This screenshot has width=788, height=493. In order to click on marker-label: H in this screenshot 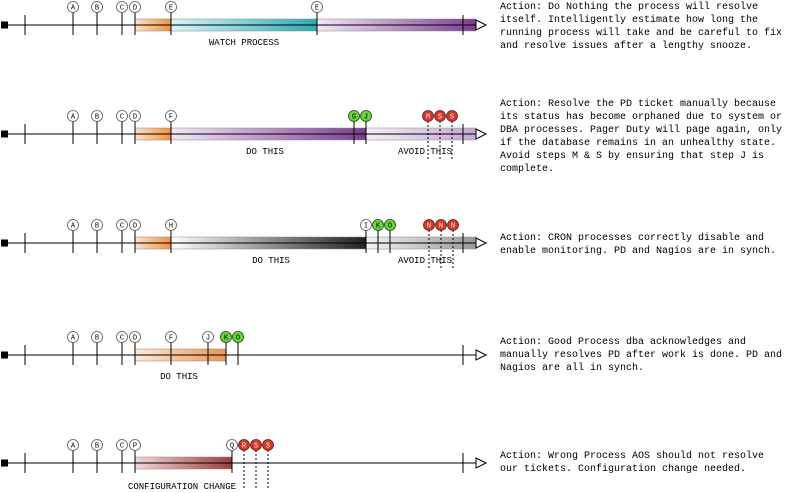, I will do `click(171, 227)`.